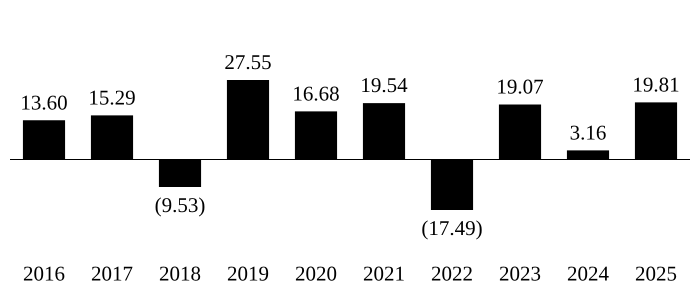 The width and height of the screenshot is (700, 300). What do you see at coordinates (248, 62) in the screenshot?
I see `data-label: 27.55` at bounding box center [248, 62].